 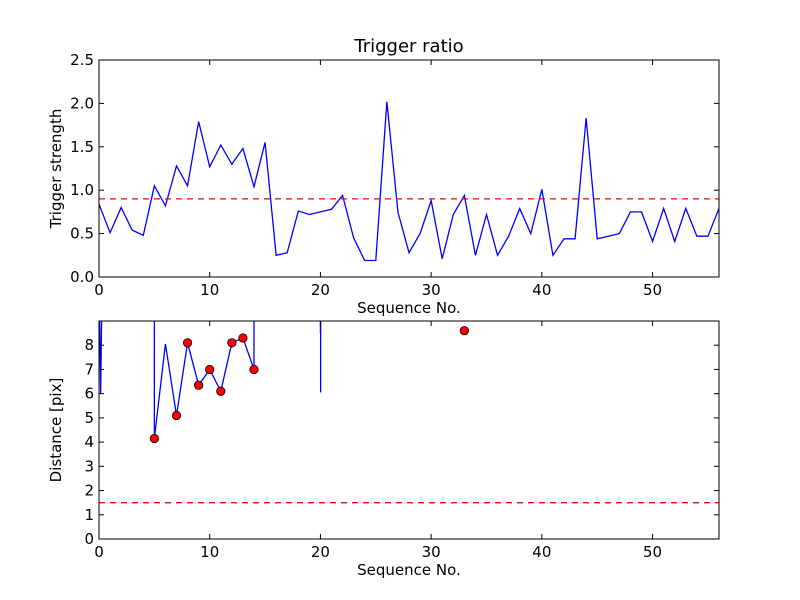 What do you see at coordinates (89, 394) in the screenshot?
I see `y-tick-label: 6` at bounding box center [89, 394].